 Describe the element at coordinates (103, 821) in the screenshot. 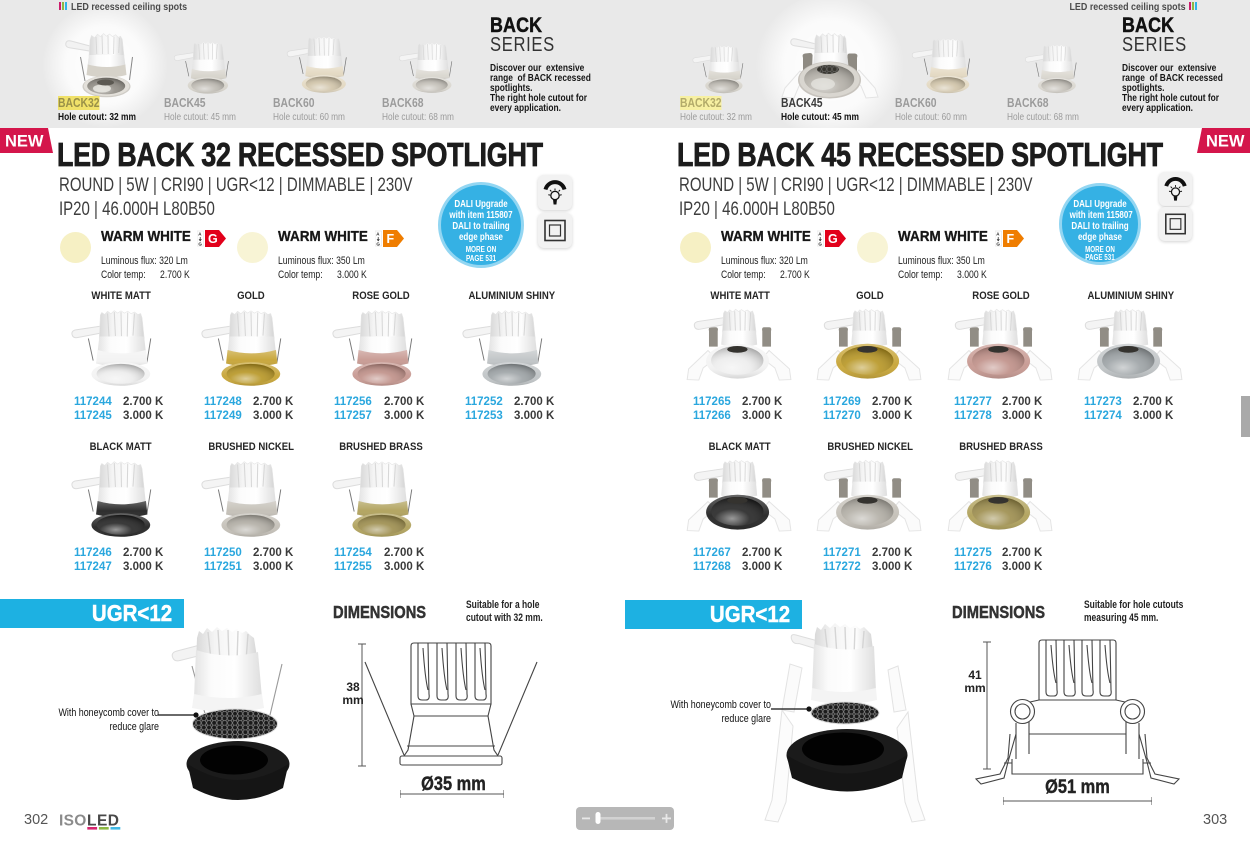

I see `svg-text: LED` at that location.